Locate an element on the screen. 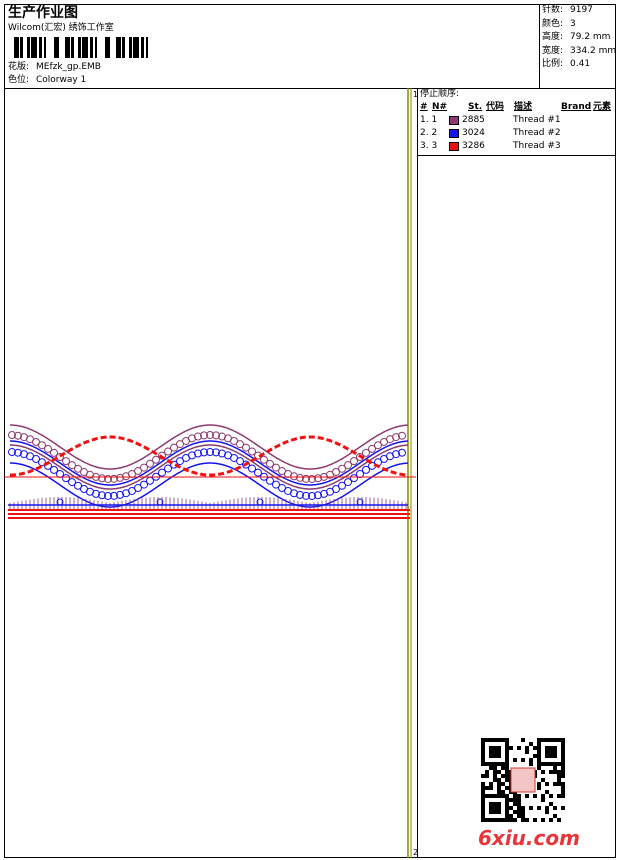  info-value: 9197 is located at coordinates (581, 10).